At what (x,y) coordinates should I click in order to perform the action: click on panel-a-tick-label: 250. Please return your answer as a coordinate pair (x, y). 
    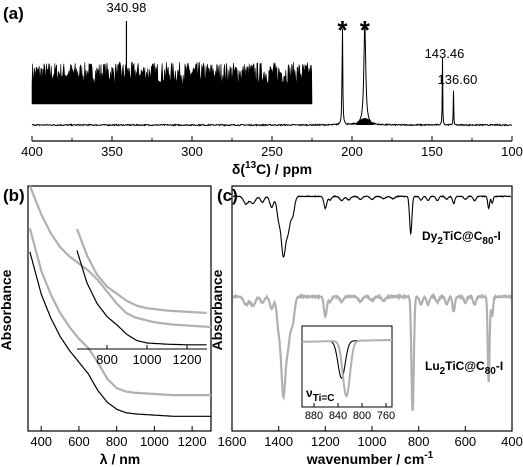
    Looking at the image, I should click on (272, 151).